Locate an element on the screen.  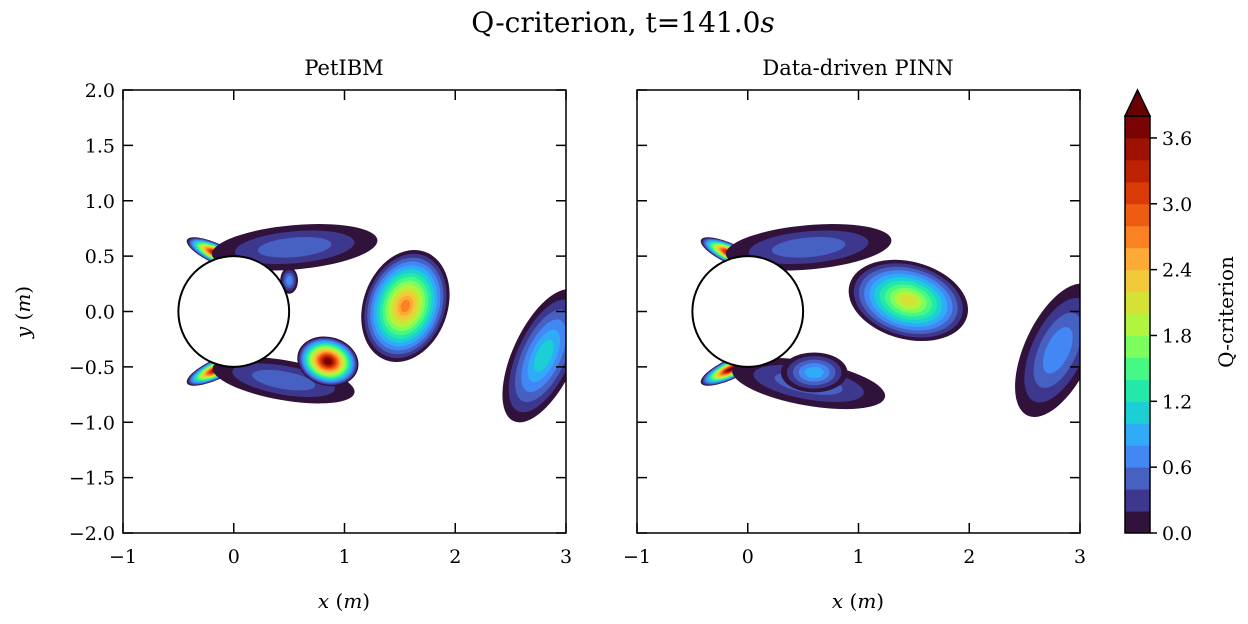
colorbar-tick-label: 3.0 is located at coordinates (1177, 205).